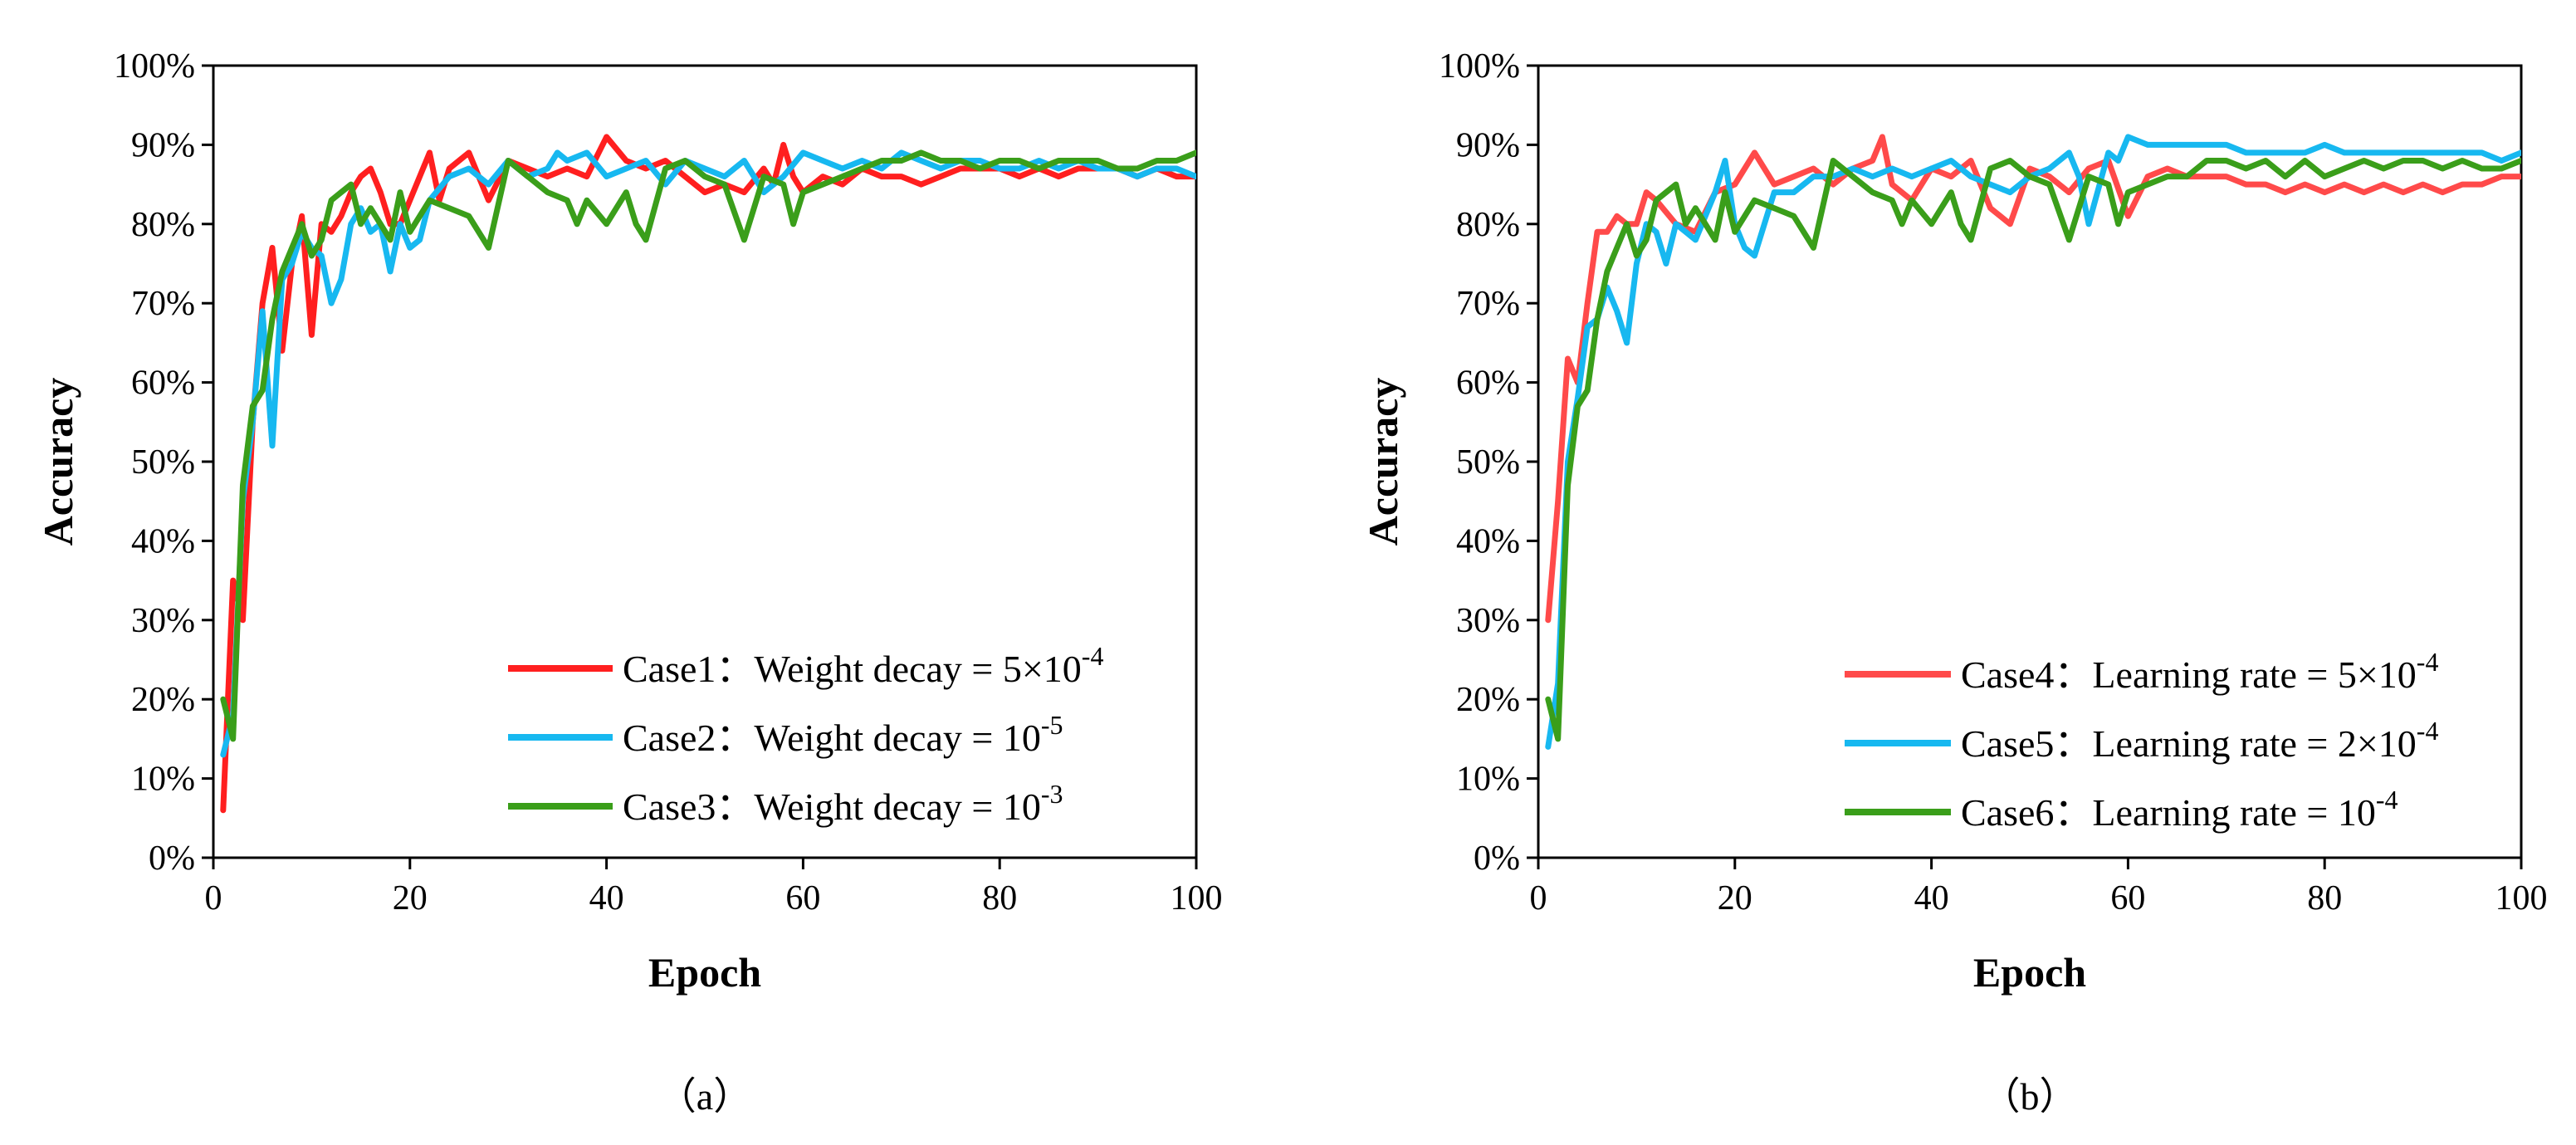 The width and height of the screenshot is (2576, 1145). What do you see at coordinates (1052, 794) in the screenshot?
I see `legend-series-exponent: -3` at bounding box center [1052, 794].